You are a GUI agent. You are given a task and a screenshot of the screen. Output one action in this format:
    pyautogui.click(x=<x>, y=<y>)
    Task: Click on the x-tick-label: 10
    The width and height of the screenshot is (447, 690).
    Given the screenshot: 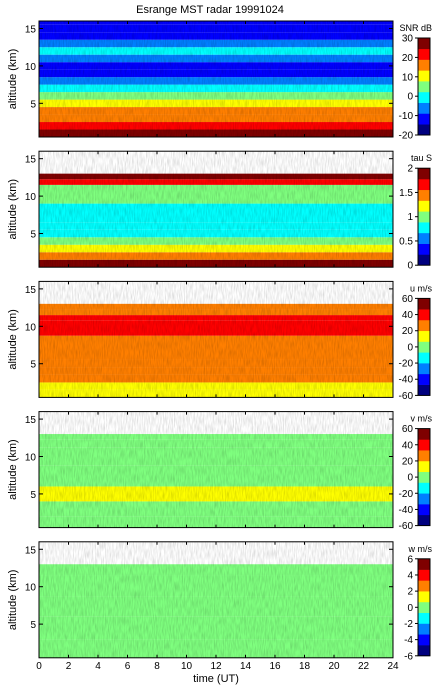 What is the action you would take?
    pyautogui.click(x=187, y=666)
    